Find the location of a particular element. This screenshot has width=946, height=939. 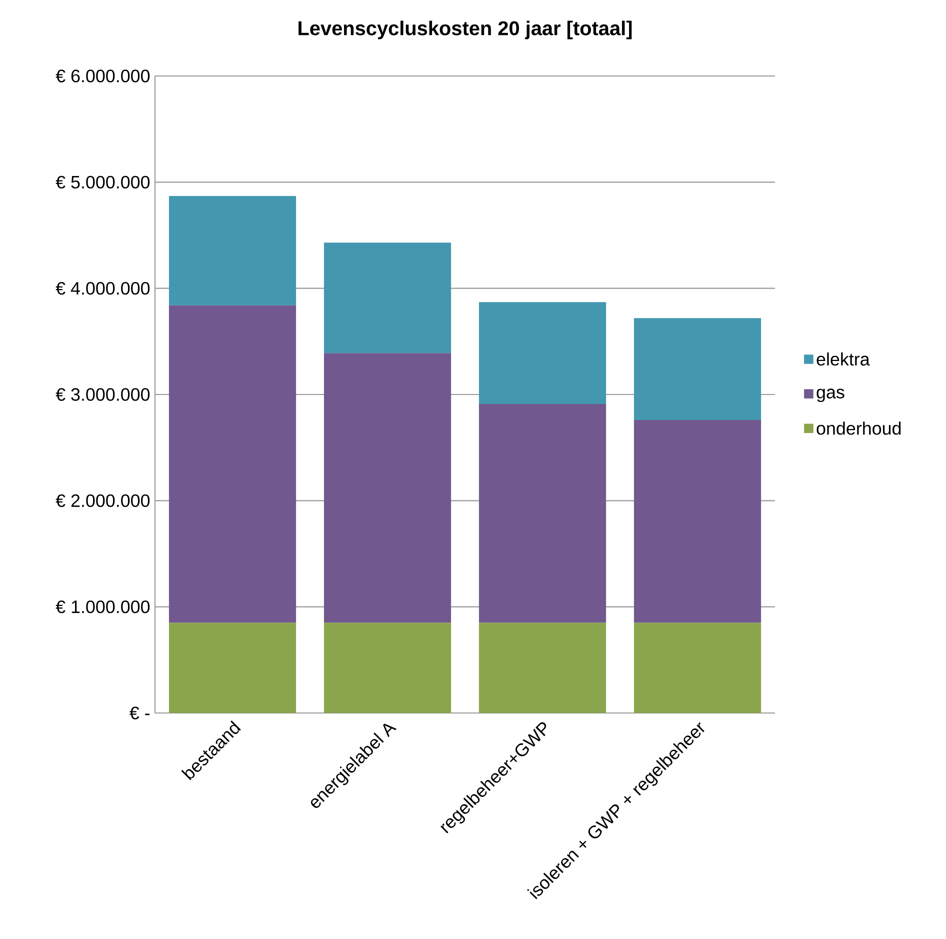

y-tick-label: € 3.000.000 is located at coordinates (103, 394).